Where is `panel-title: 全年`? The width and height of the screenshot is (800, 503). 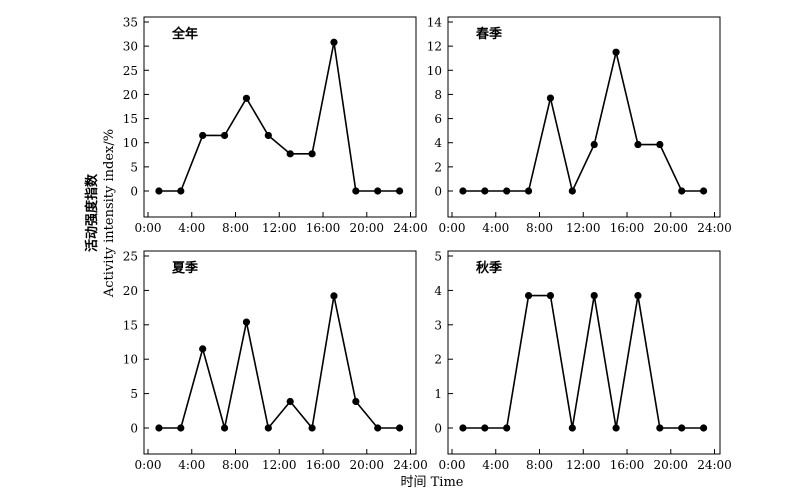 panel-title: 全年 is located at coordinates (184, 34).